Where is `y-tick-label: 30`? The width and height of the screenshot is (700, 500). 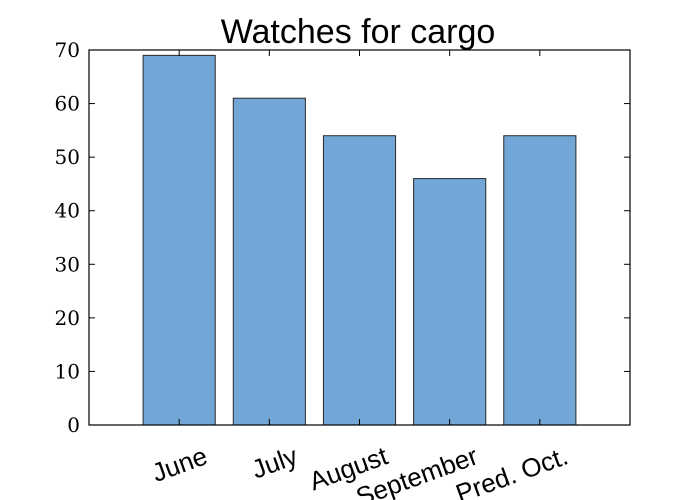
y-tick-label: 30 is located at coordinates (67, 264).